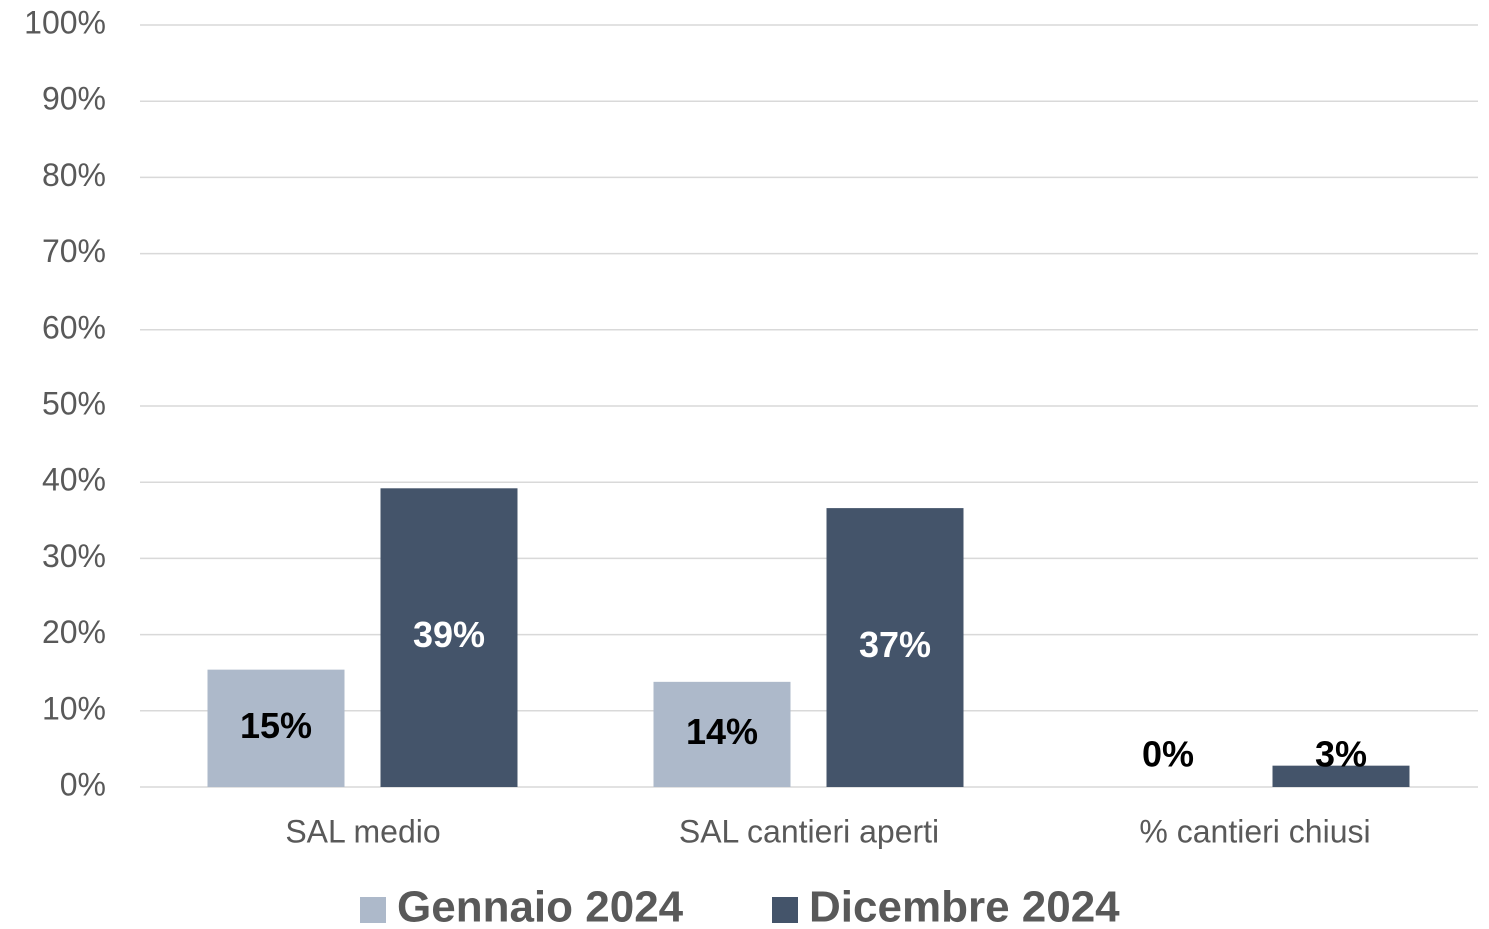 The width and height of the screenshot is (1489, 929). Describe the element at coordinates (964, 906) in the screenshot. I see `legend-label: Dicembre 2024` at that location.